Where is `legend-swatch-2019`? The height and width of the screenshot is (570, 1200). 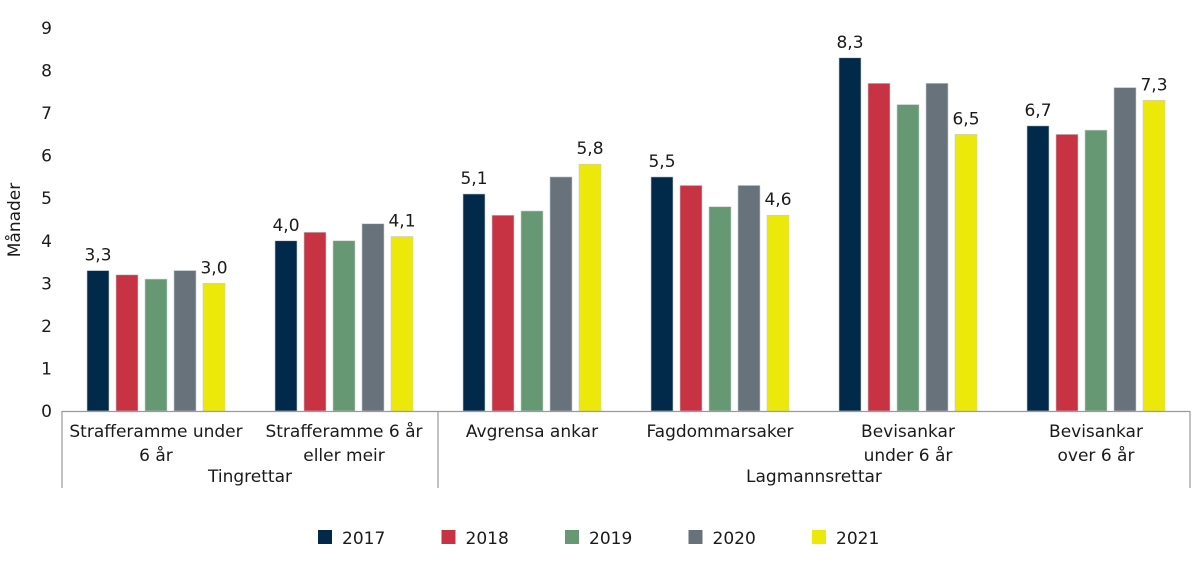
legend-swatch-2019 is located at coordinates (572, 537).